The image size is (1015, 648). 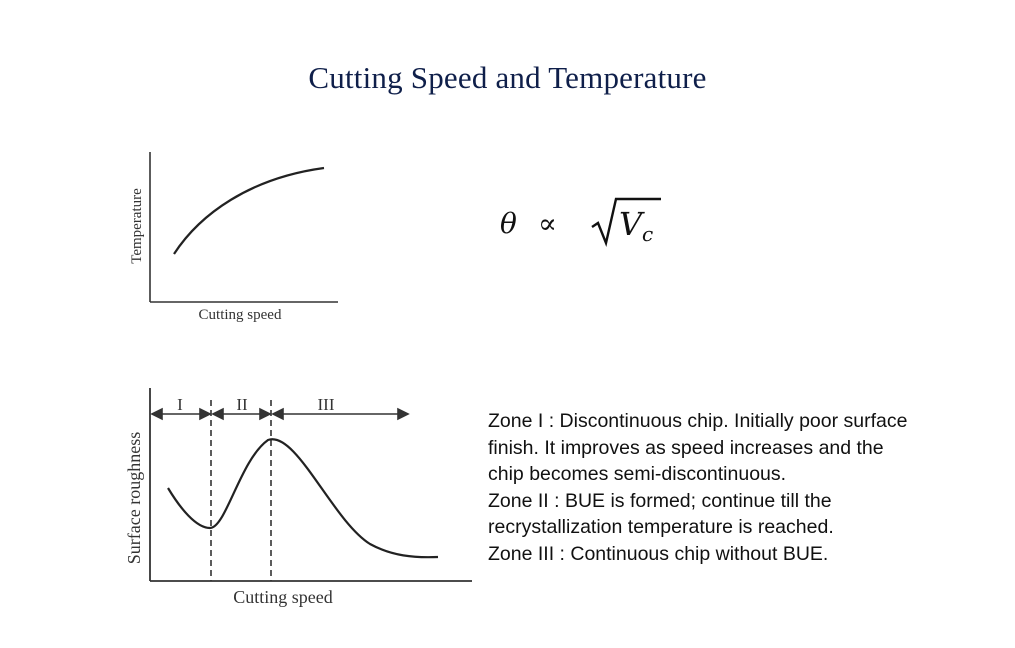 What do you see at coordinates (647, 234) in the screenshot?
I see `formula-subscript-c: c` at bounding box center [647, 234].